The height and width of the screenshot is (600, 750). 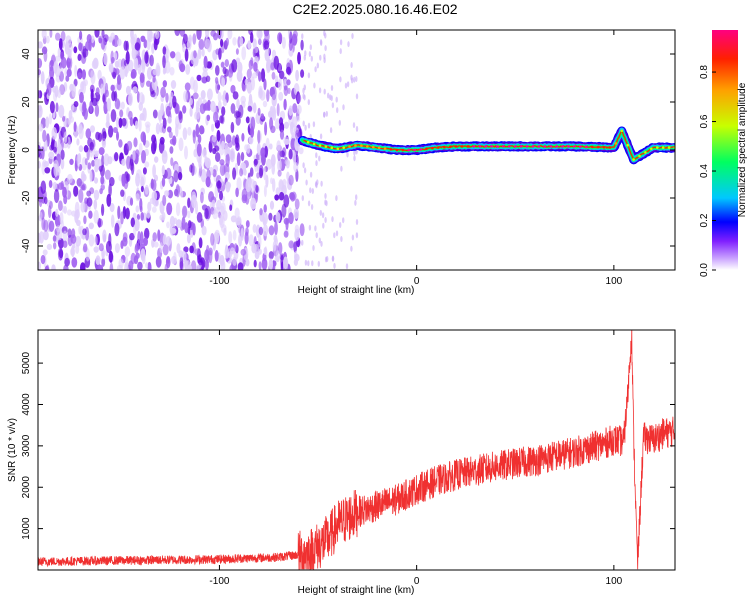 I want to click on colorbar-ticks: 0.0 0.2 0.4 0.6 0.8, so click(x=707, y=171).